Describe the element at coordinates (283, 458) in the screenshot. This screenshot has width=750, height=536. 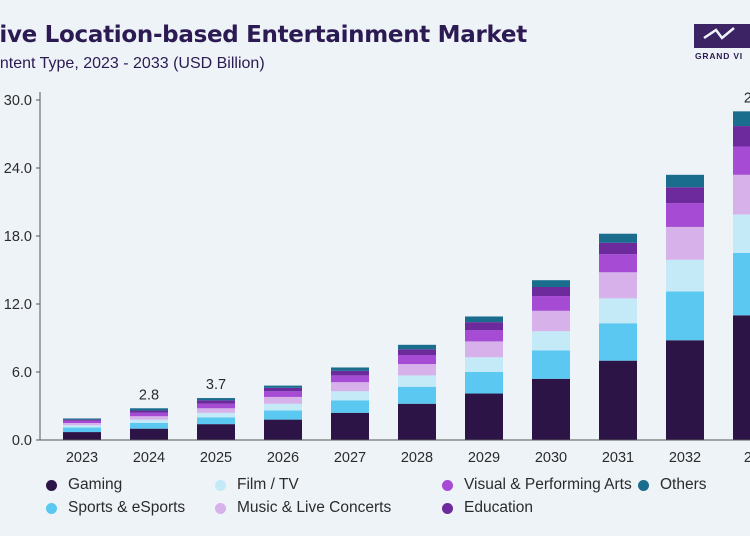
I see `x-tick-label: 2026` at that location.